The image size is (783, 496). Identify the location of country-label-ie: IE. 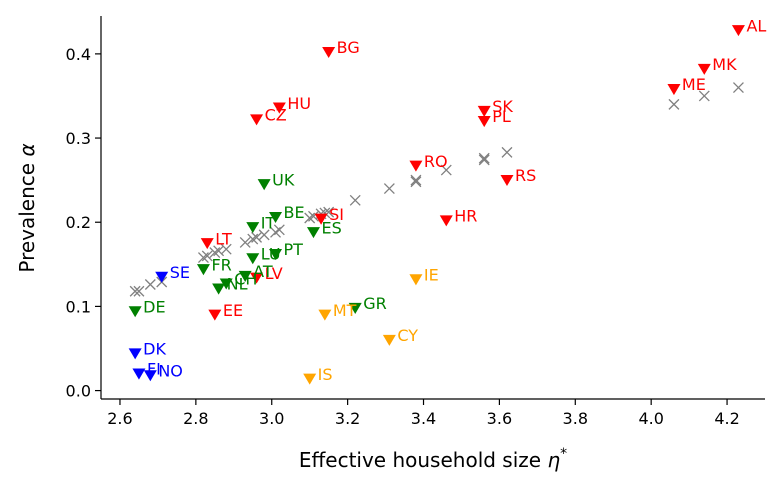
(431, 274).